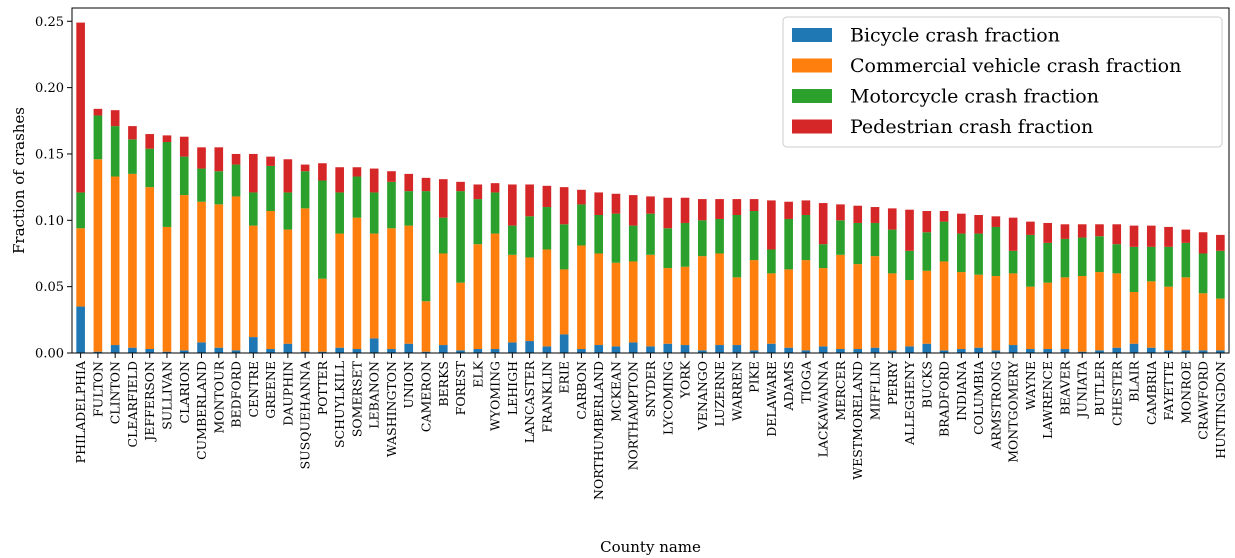  What do you see at coordinates (1064, 387) in the screenshot?
I see `x-tick-label-beaver: BEAVER` at bounding box center [1064, 387].